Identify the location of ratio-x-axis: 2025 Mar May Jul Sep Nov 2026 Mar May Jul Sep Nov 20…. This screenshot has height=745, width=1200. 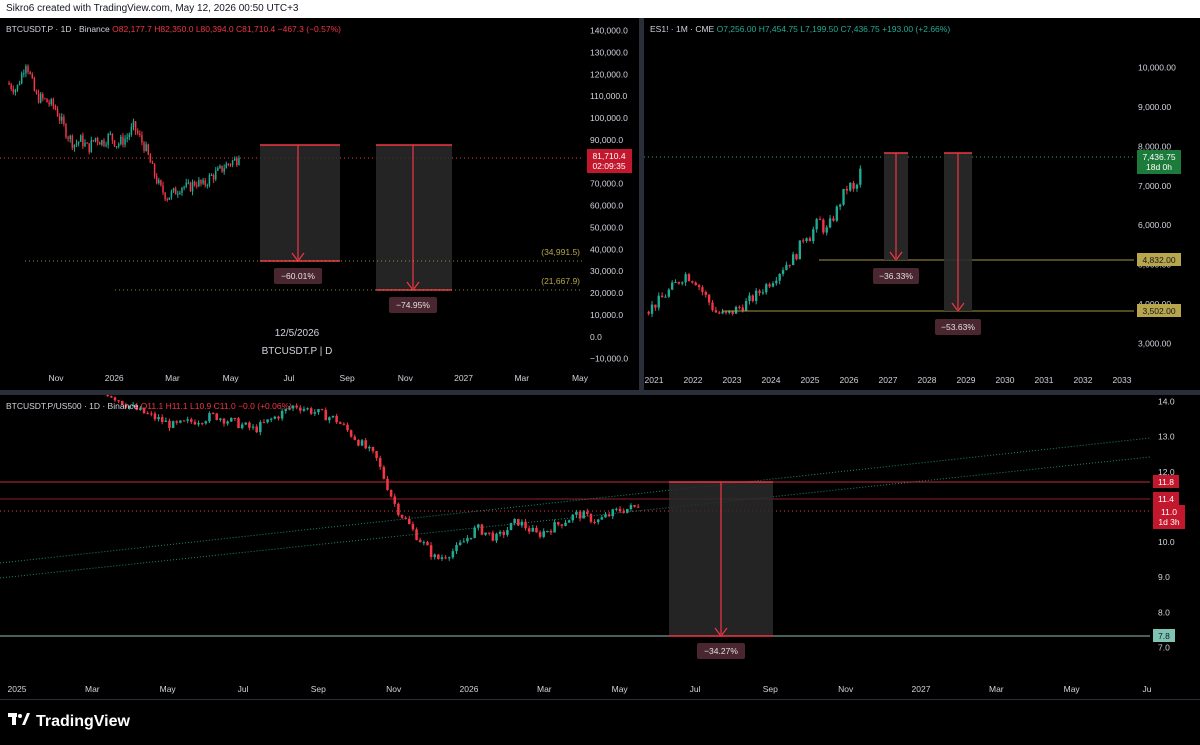
(580, 689).